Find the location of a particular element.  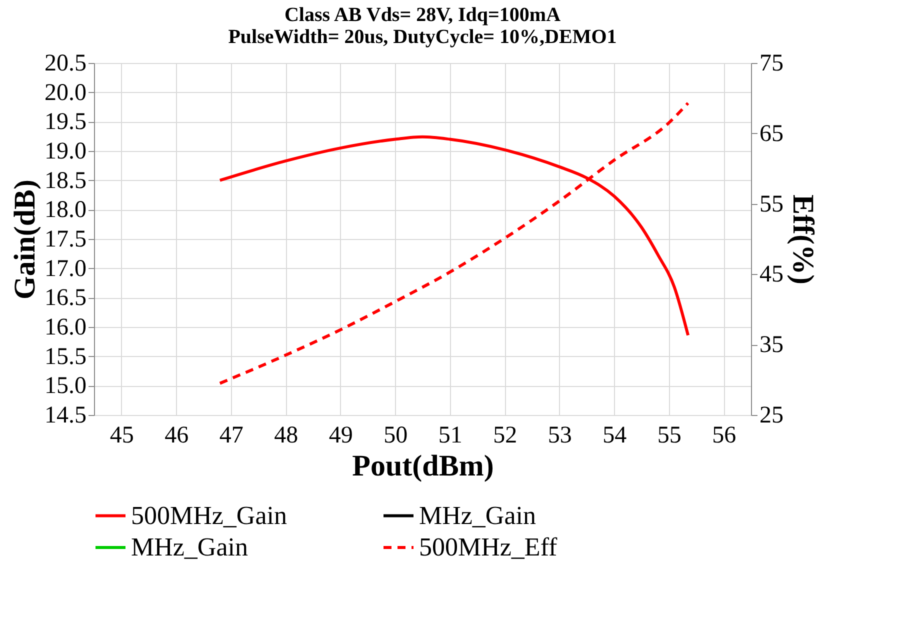

x-tick-label: 46 is located at coordinates (176, 435).